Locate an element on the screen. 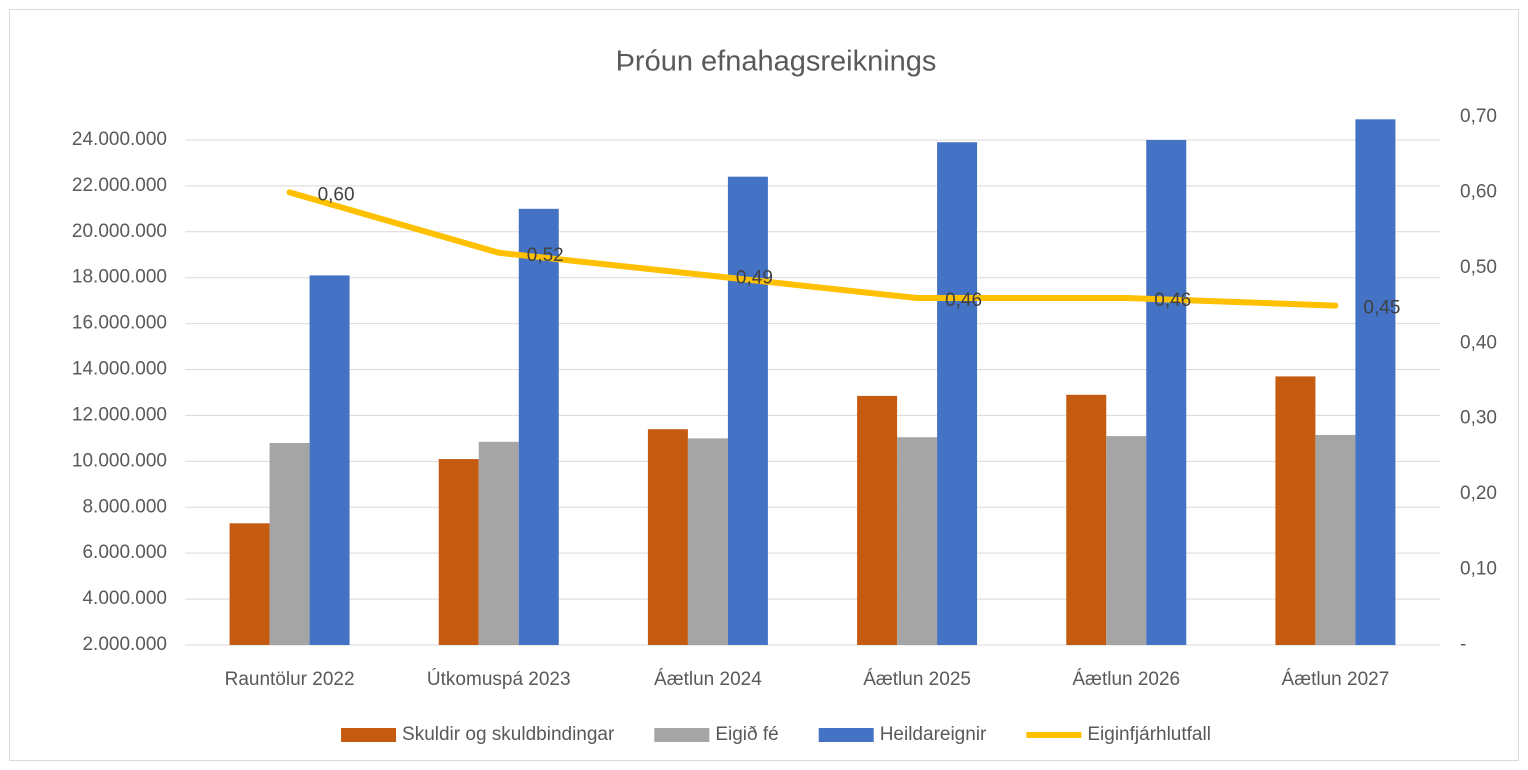 The height and width of the screenshot is (770, 1528). data-label: 0,49 is located at coordinates (754, 277).